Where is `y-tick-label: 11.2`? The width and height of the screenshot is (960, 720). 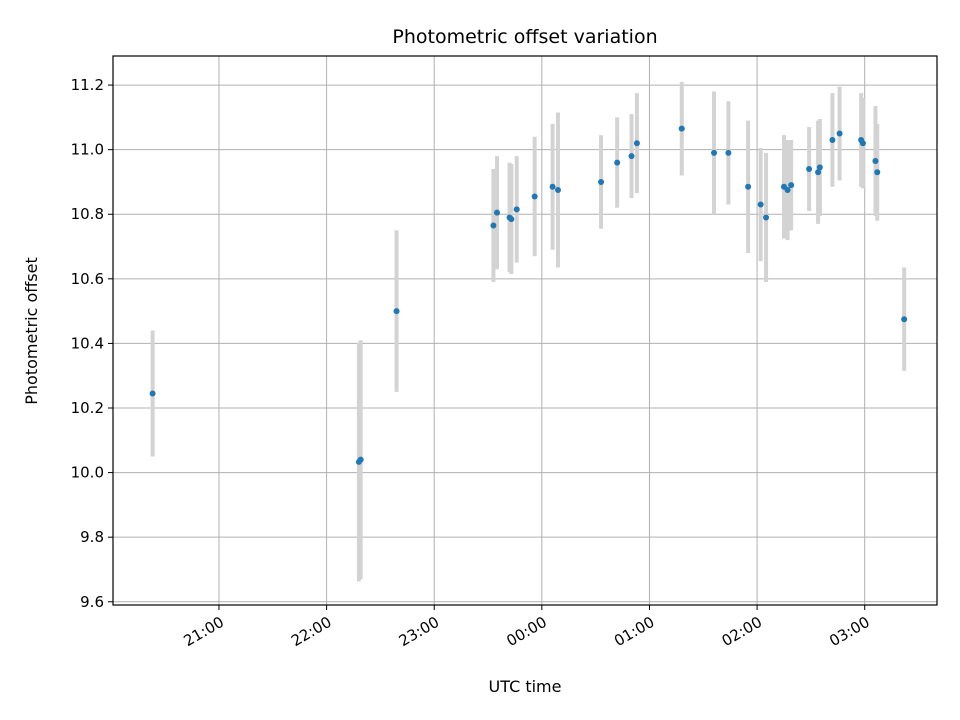 y-tick-label: 11.2 is located at coordinates (87, 85).